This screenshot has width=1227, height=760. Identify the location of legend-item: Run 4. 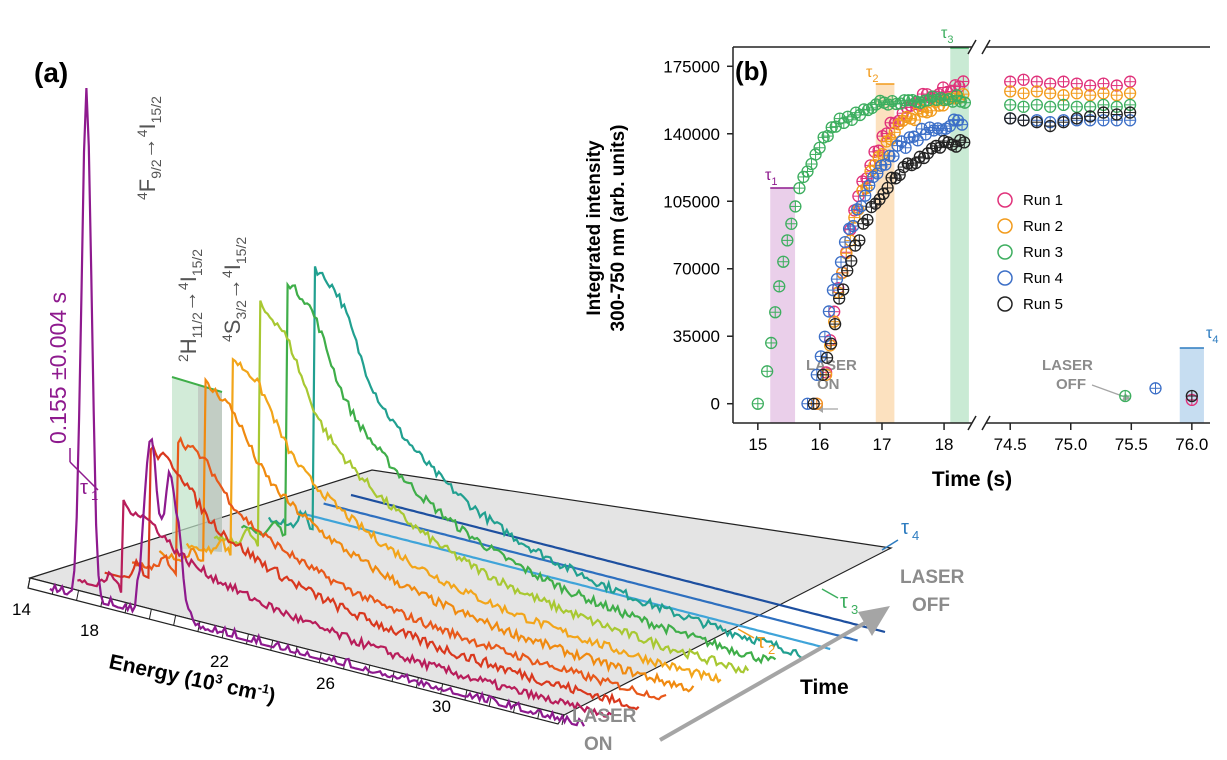
(1030, 278).